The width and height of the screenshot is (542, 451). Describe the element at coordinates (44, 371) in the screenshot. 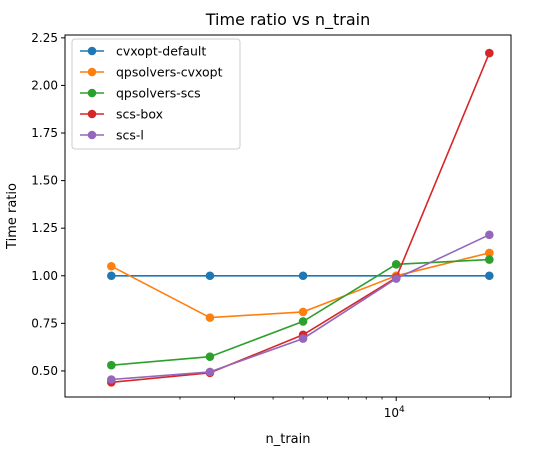

I see `y-tick-label: 0.50` at that location.